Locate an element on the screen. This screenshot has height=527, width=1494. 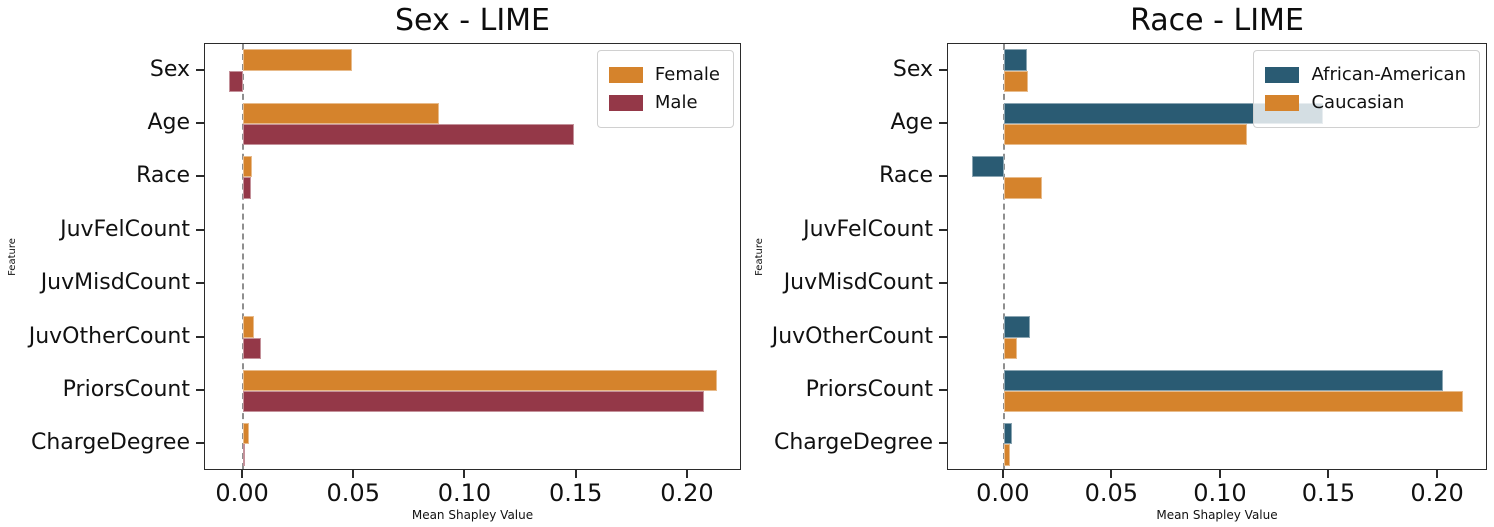
bar-african-american-sex is located at coordinates (1015, 60).